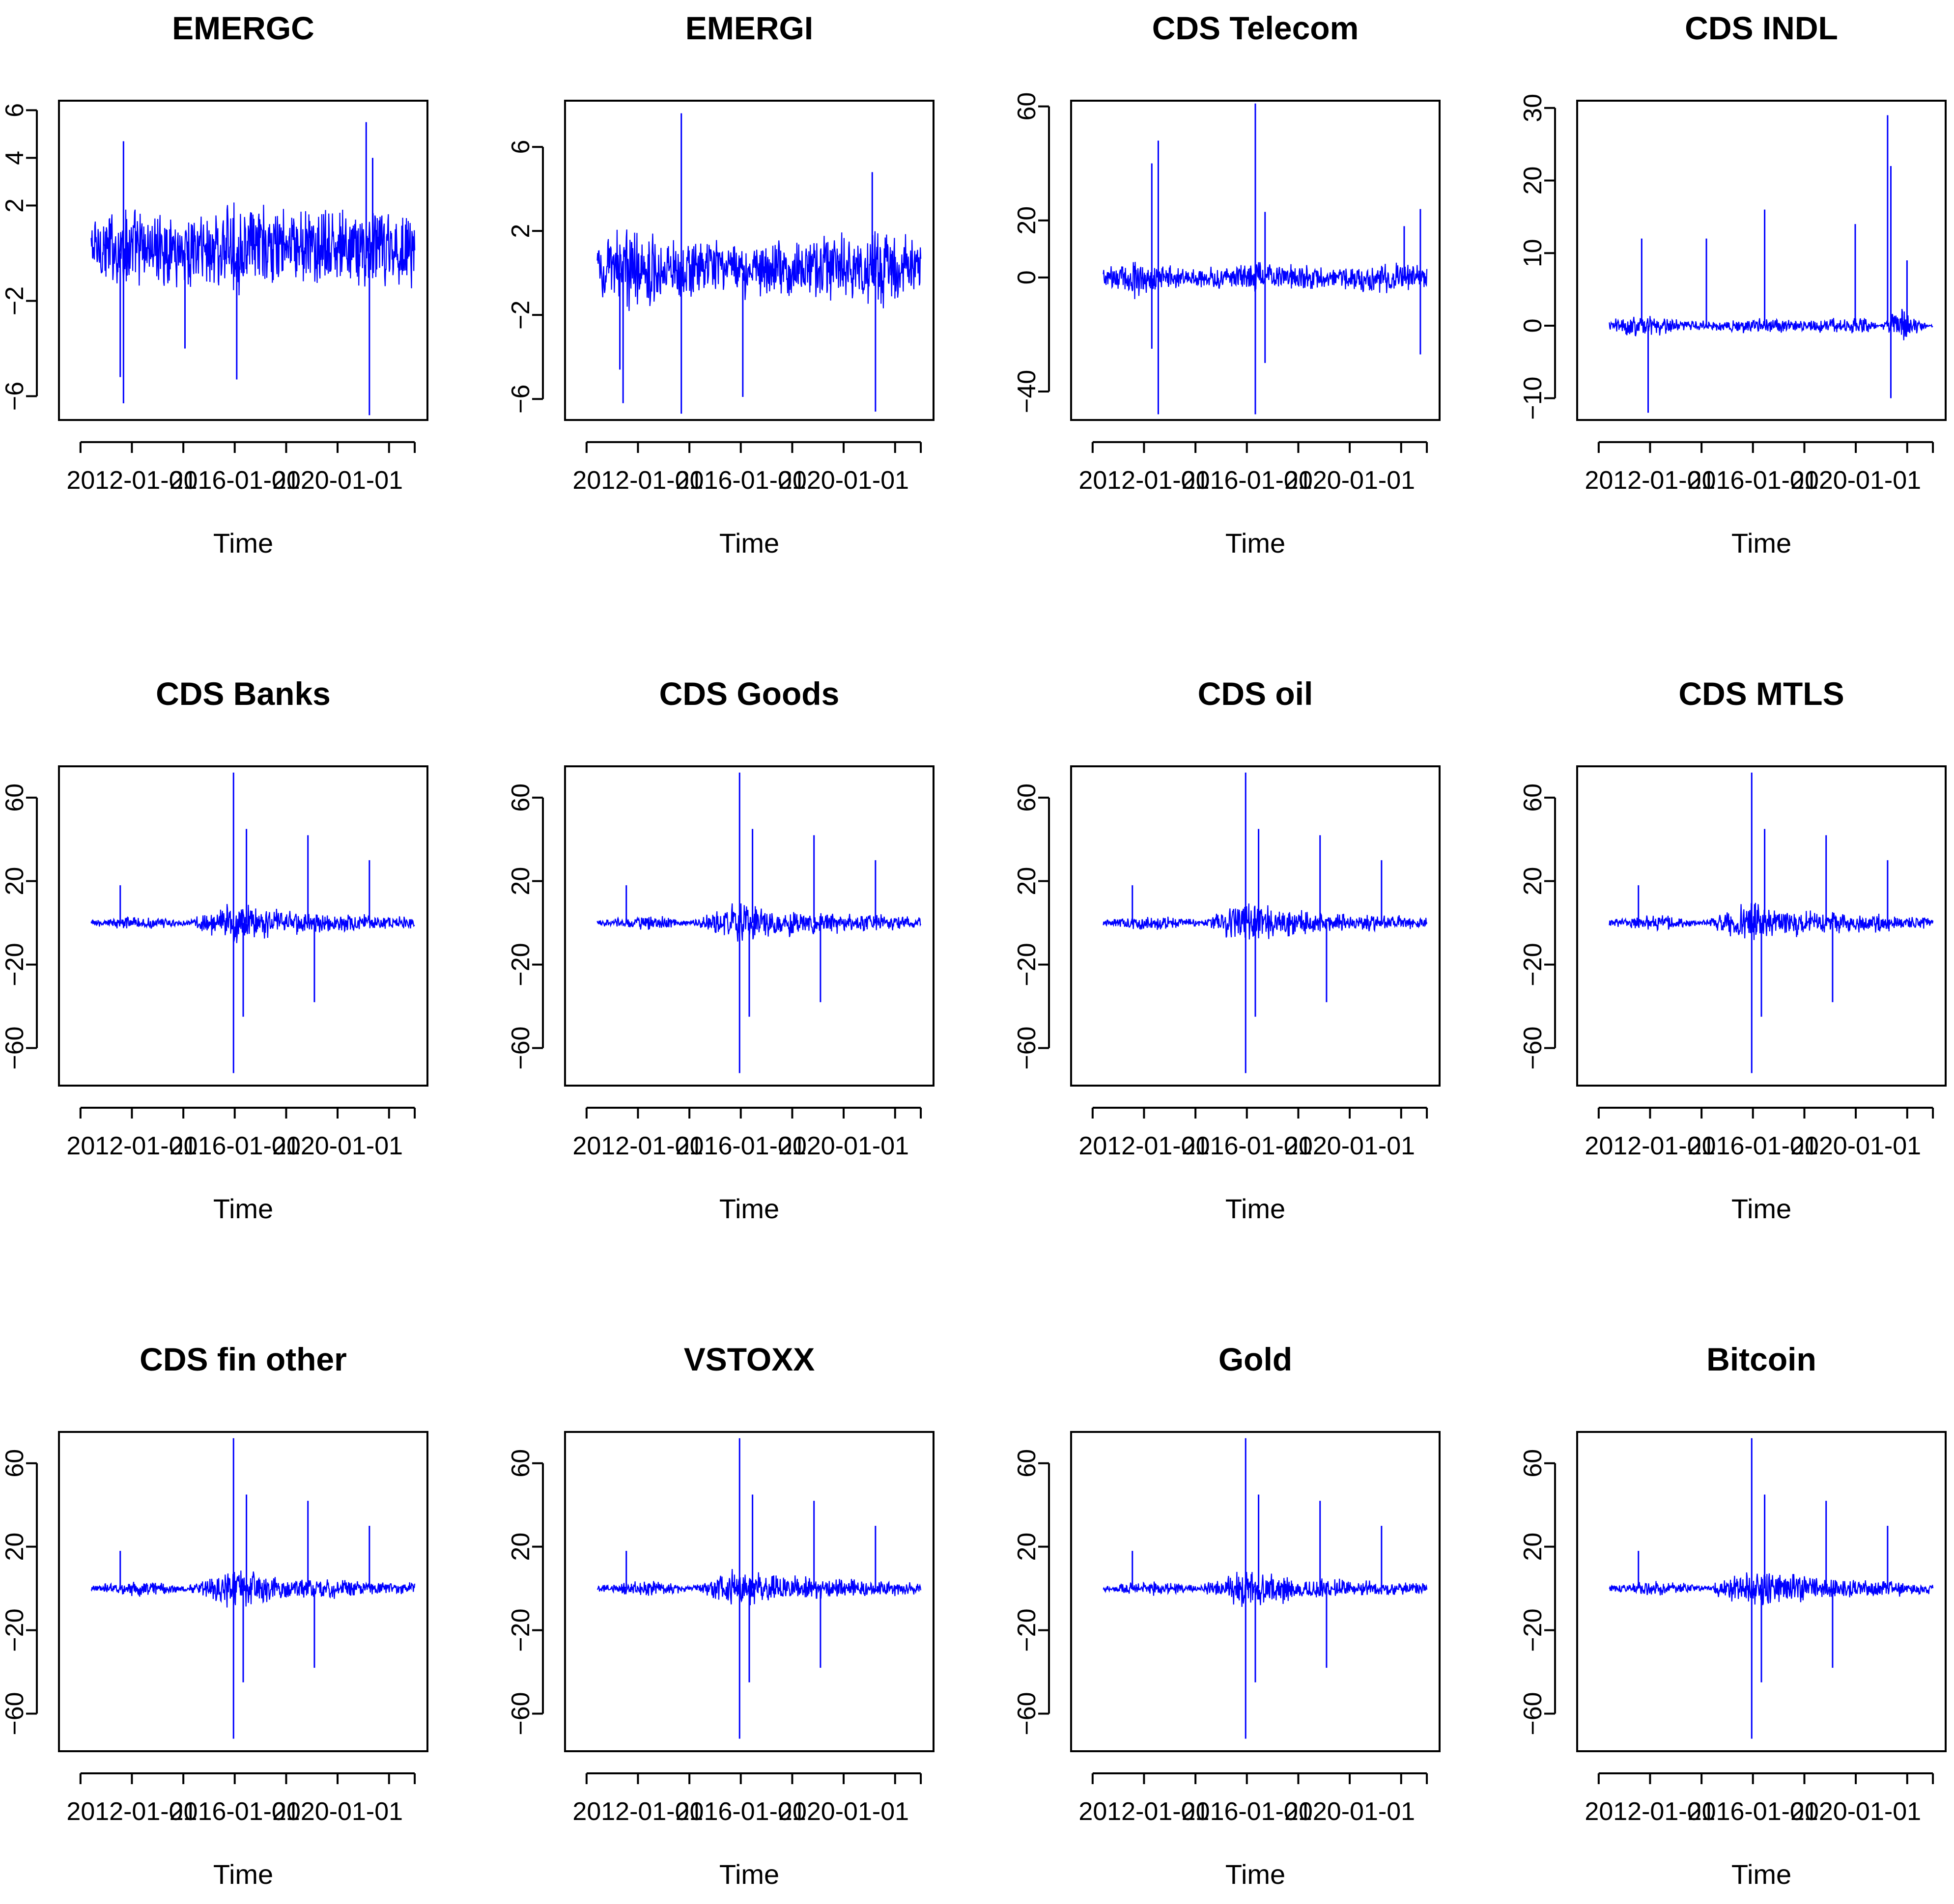  Describe the element at coordinates (749, 1359) in the screenshot. I see `panel-title: VSTOXX` at that location.